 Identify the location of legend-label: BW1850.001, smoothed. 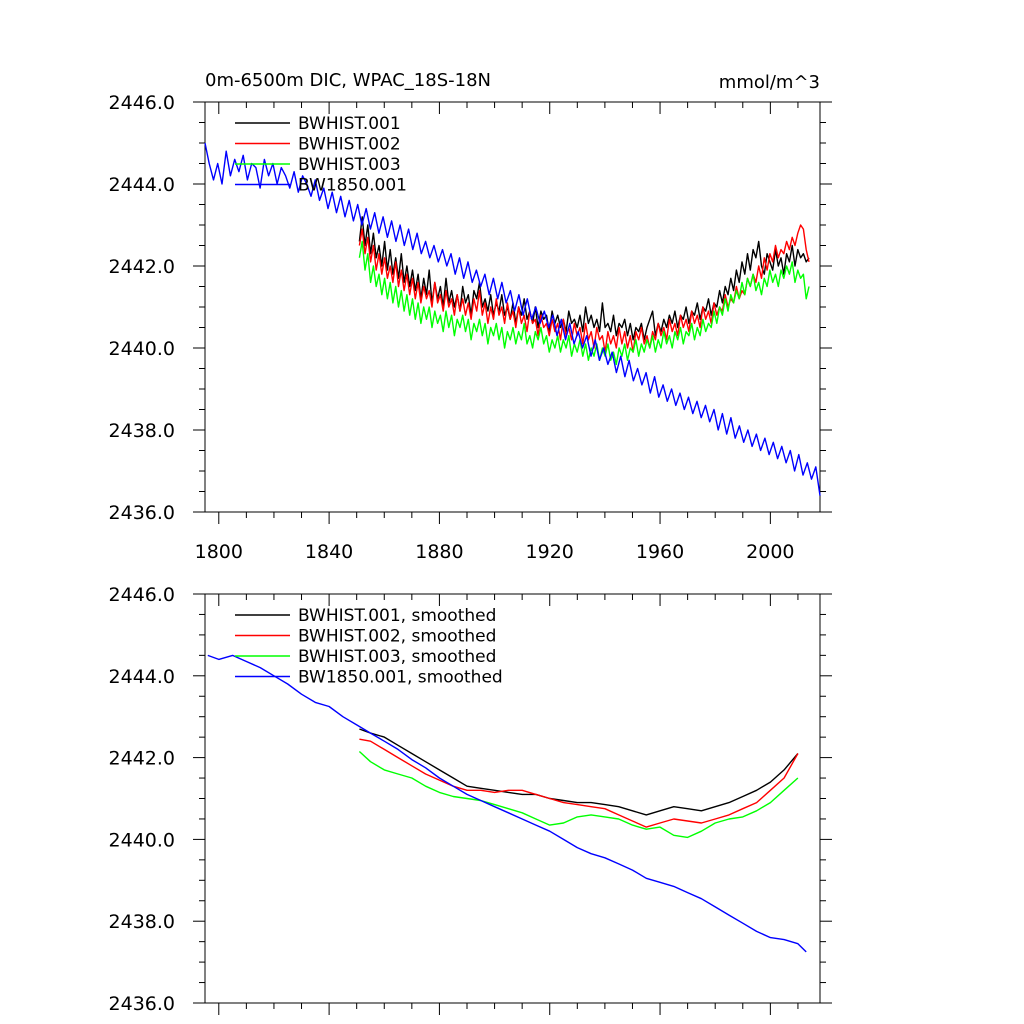
(400, 678).